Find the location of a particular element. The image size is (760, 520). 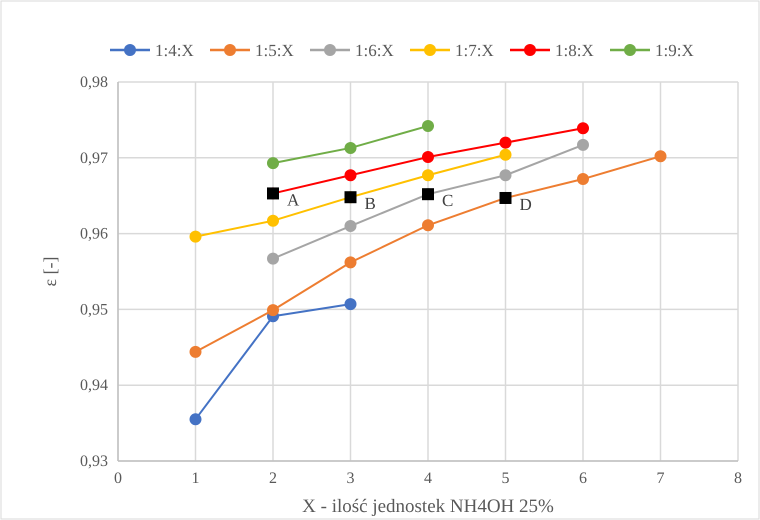

y-tick-label: 0,94 is located at coordinates (94, 385).